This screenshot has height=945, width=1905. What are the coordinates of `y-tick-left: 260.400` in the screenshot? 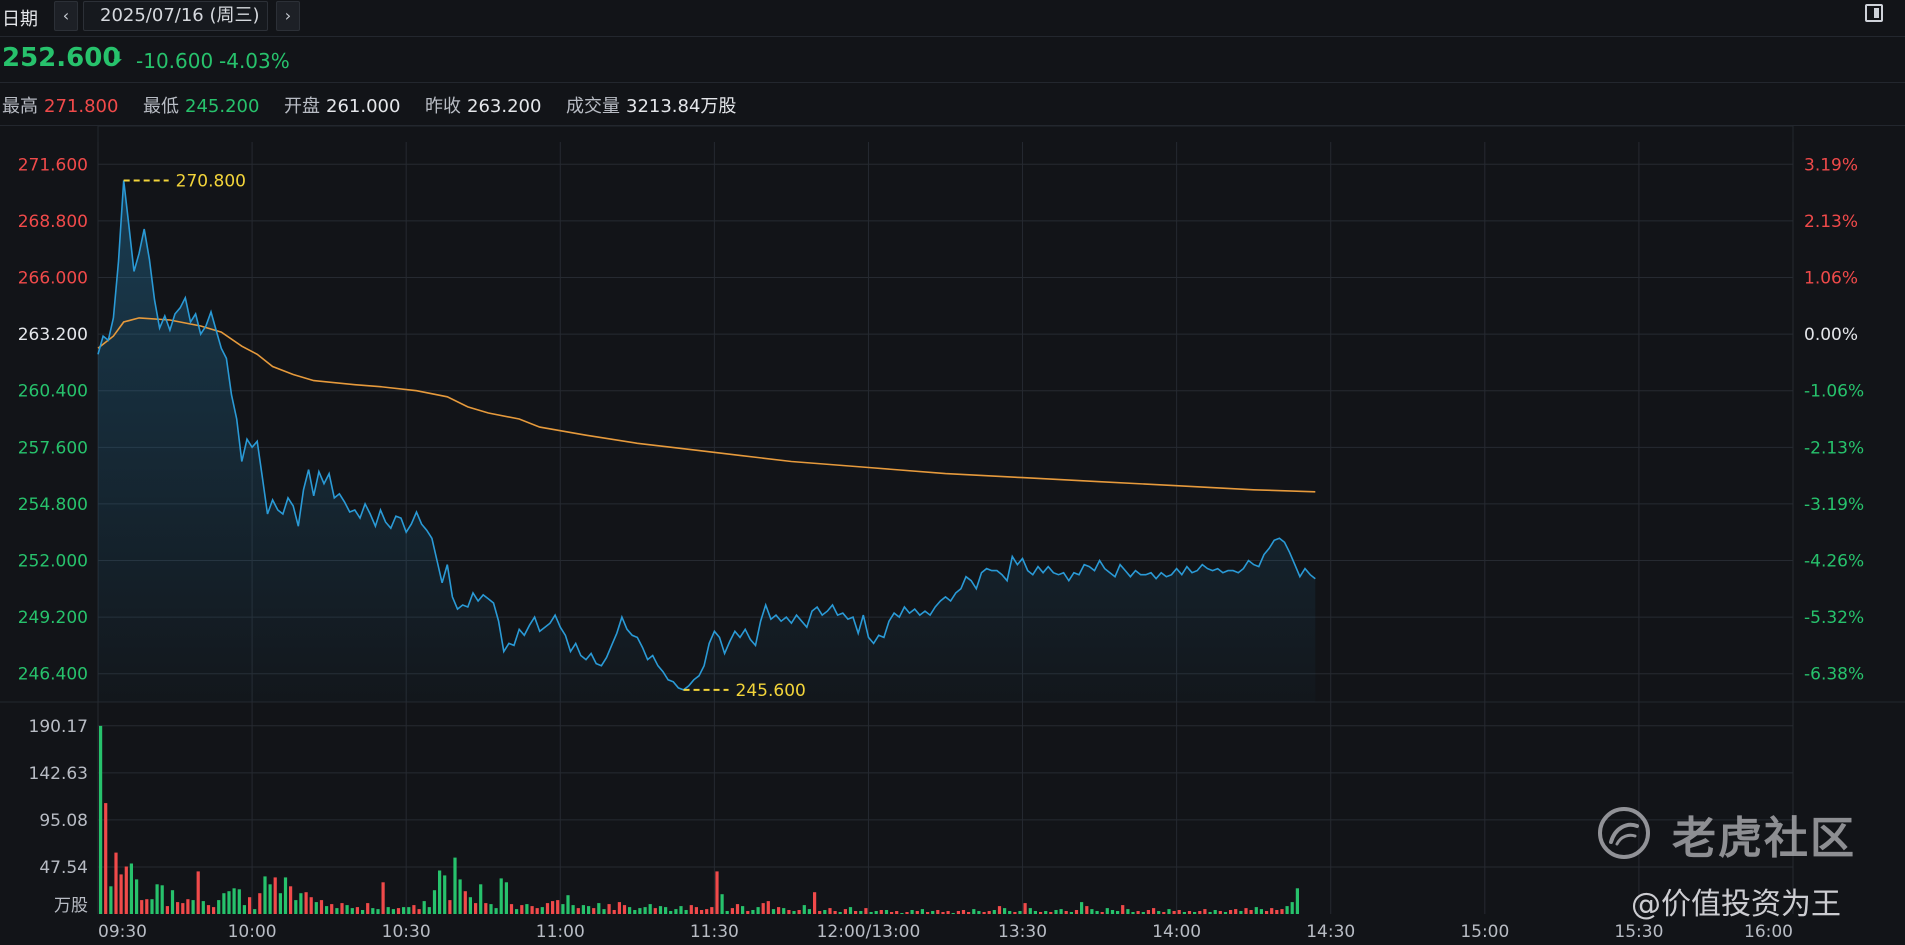 It's located at (53, 392).